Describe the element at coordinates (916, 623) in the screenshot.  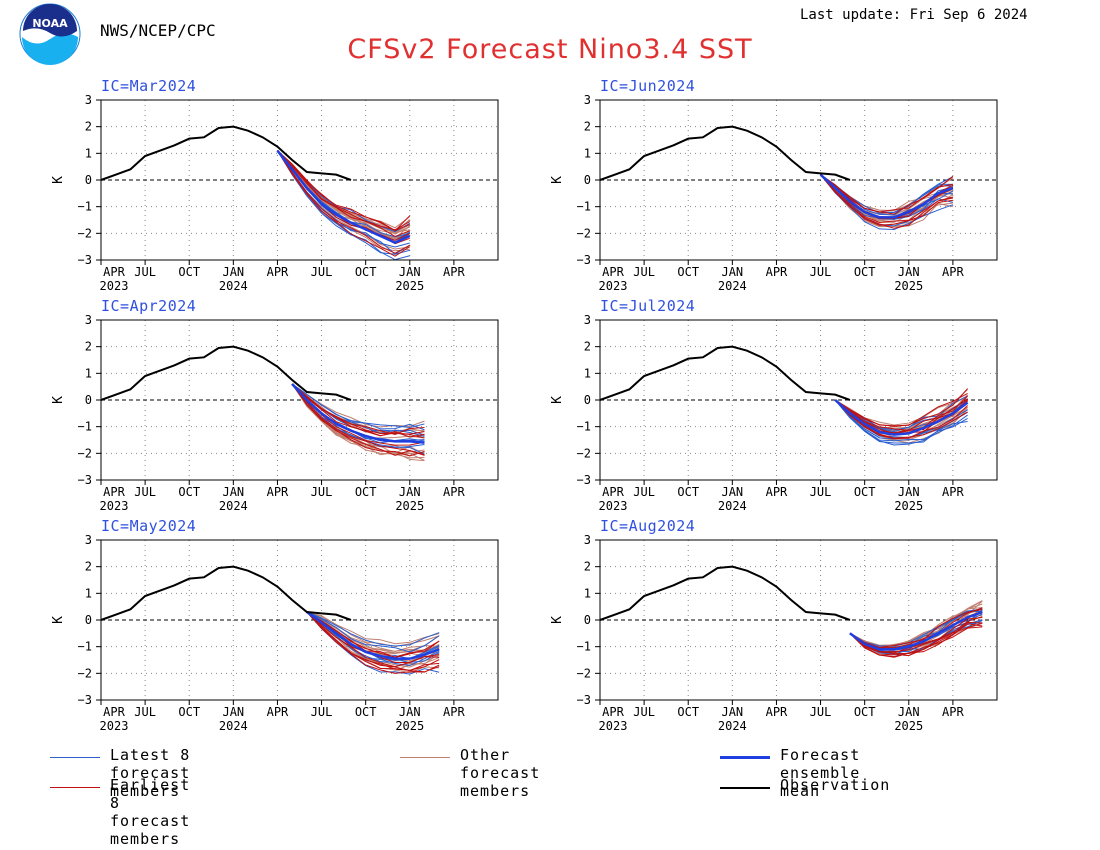
I see `forecast-member-other` at that location.